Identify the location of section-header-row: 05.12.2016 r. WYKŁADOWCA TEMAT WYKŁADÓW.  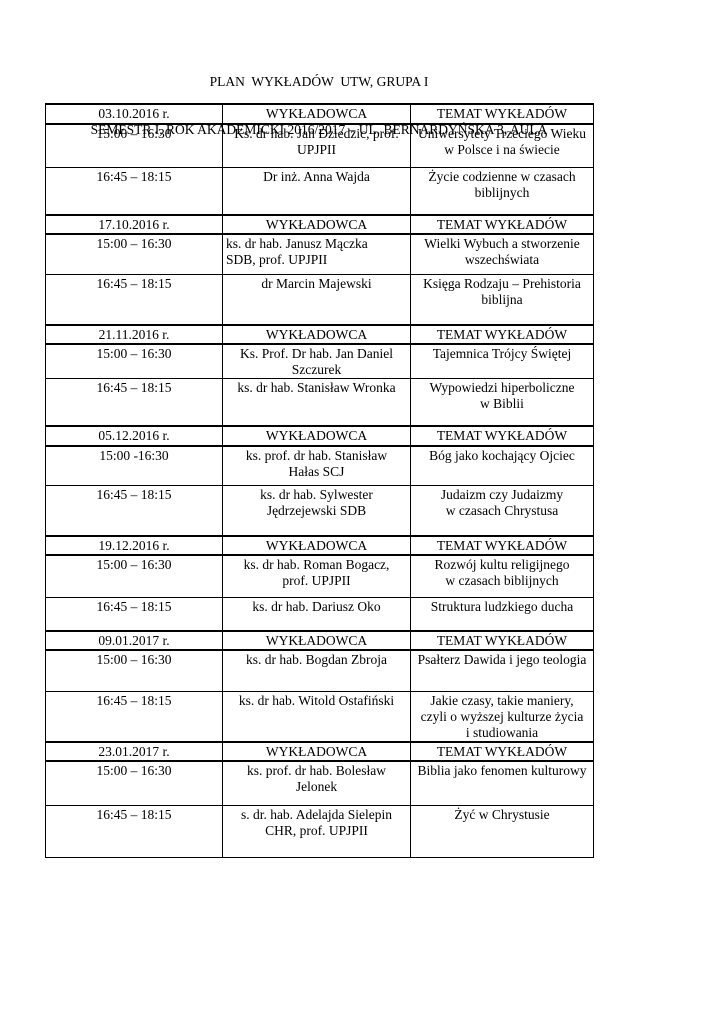
(319, 435).